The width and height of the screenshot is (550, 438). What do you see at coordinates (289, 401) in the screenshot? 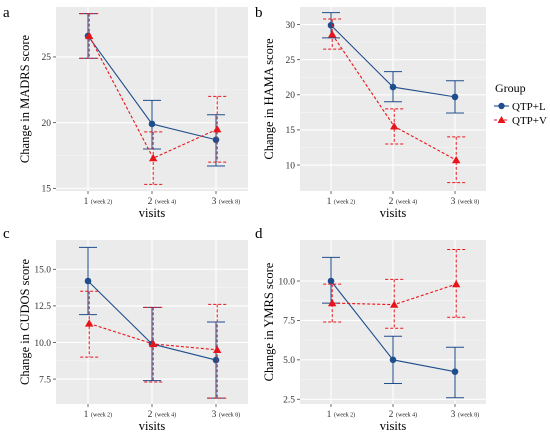
I see `y-tick-label: 2.5` at bounding box center [289, 401].